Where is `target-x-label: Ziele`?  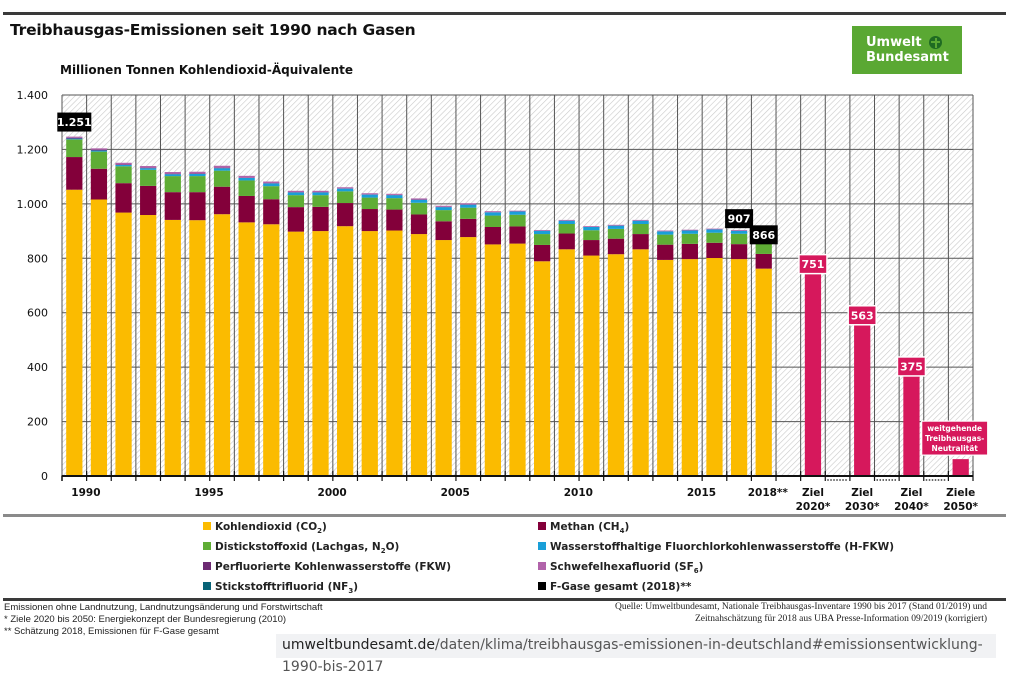 target-x-label: Ziele is located at coordinates (960, 493).